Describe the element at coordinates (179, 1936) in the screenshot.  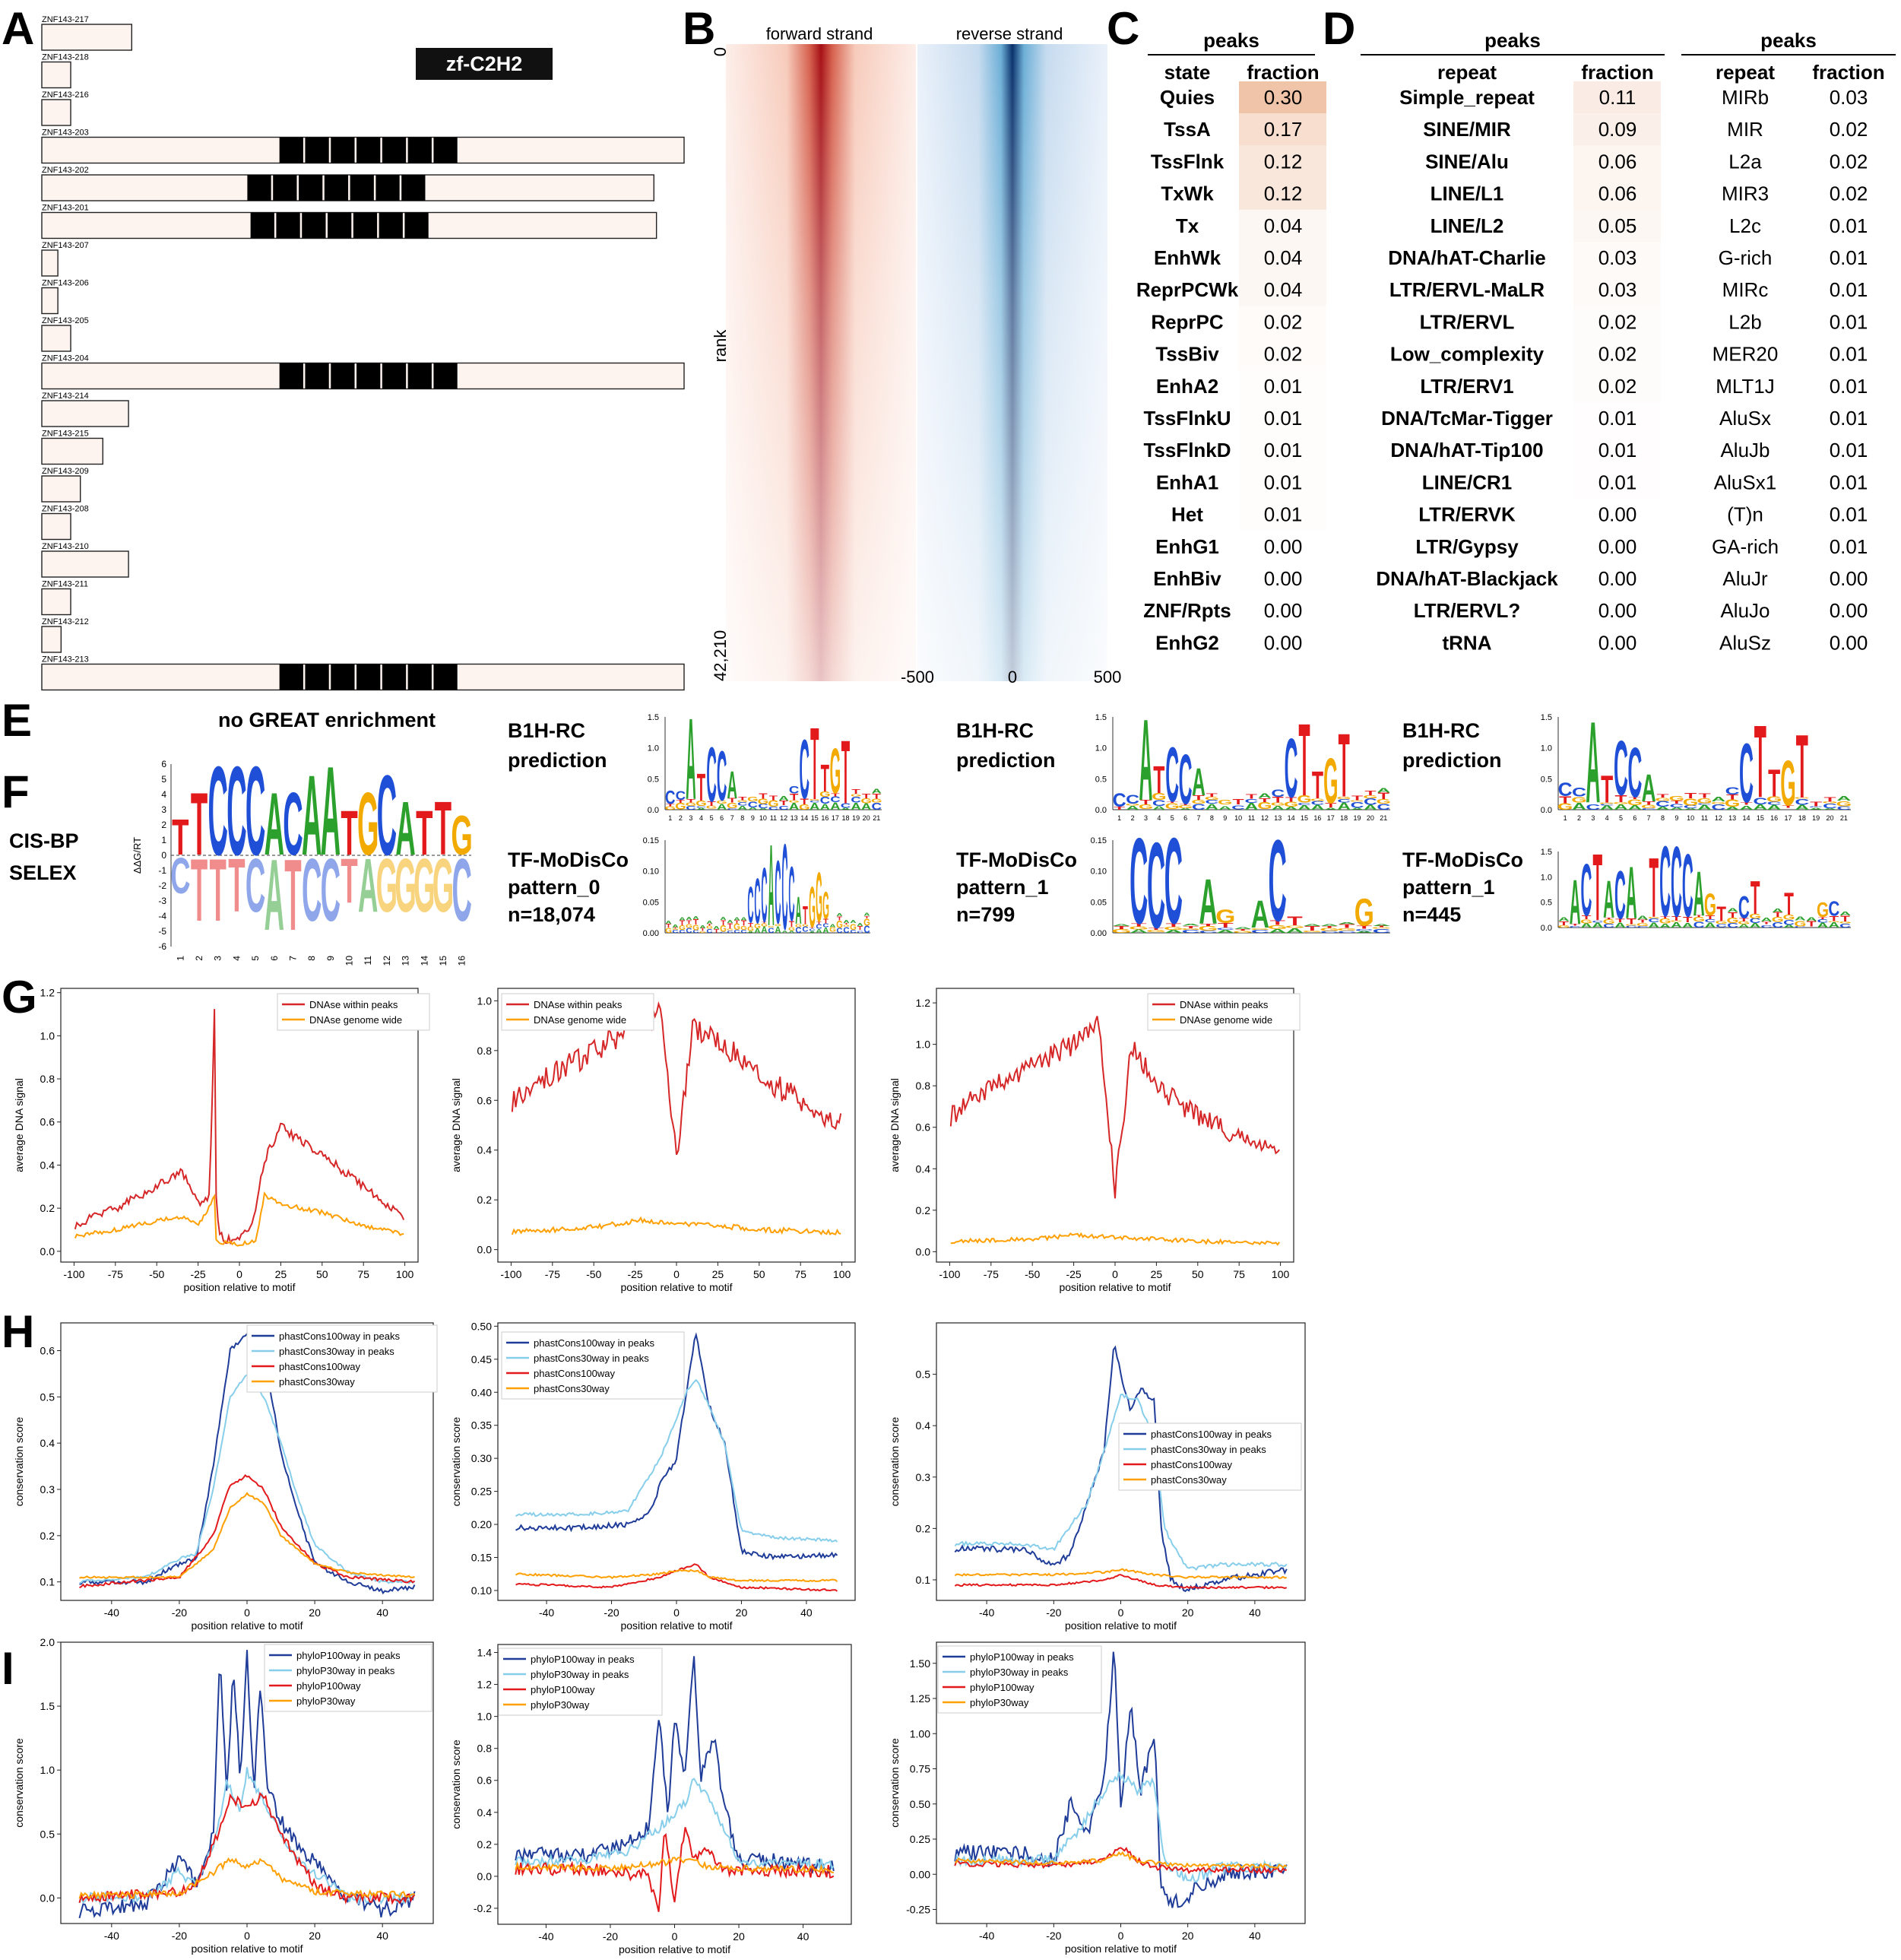
I see `xtick-label: -20` at that location.